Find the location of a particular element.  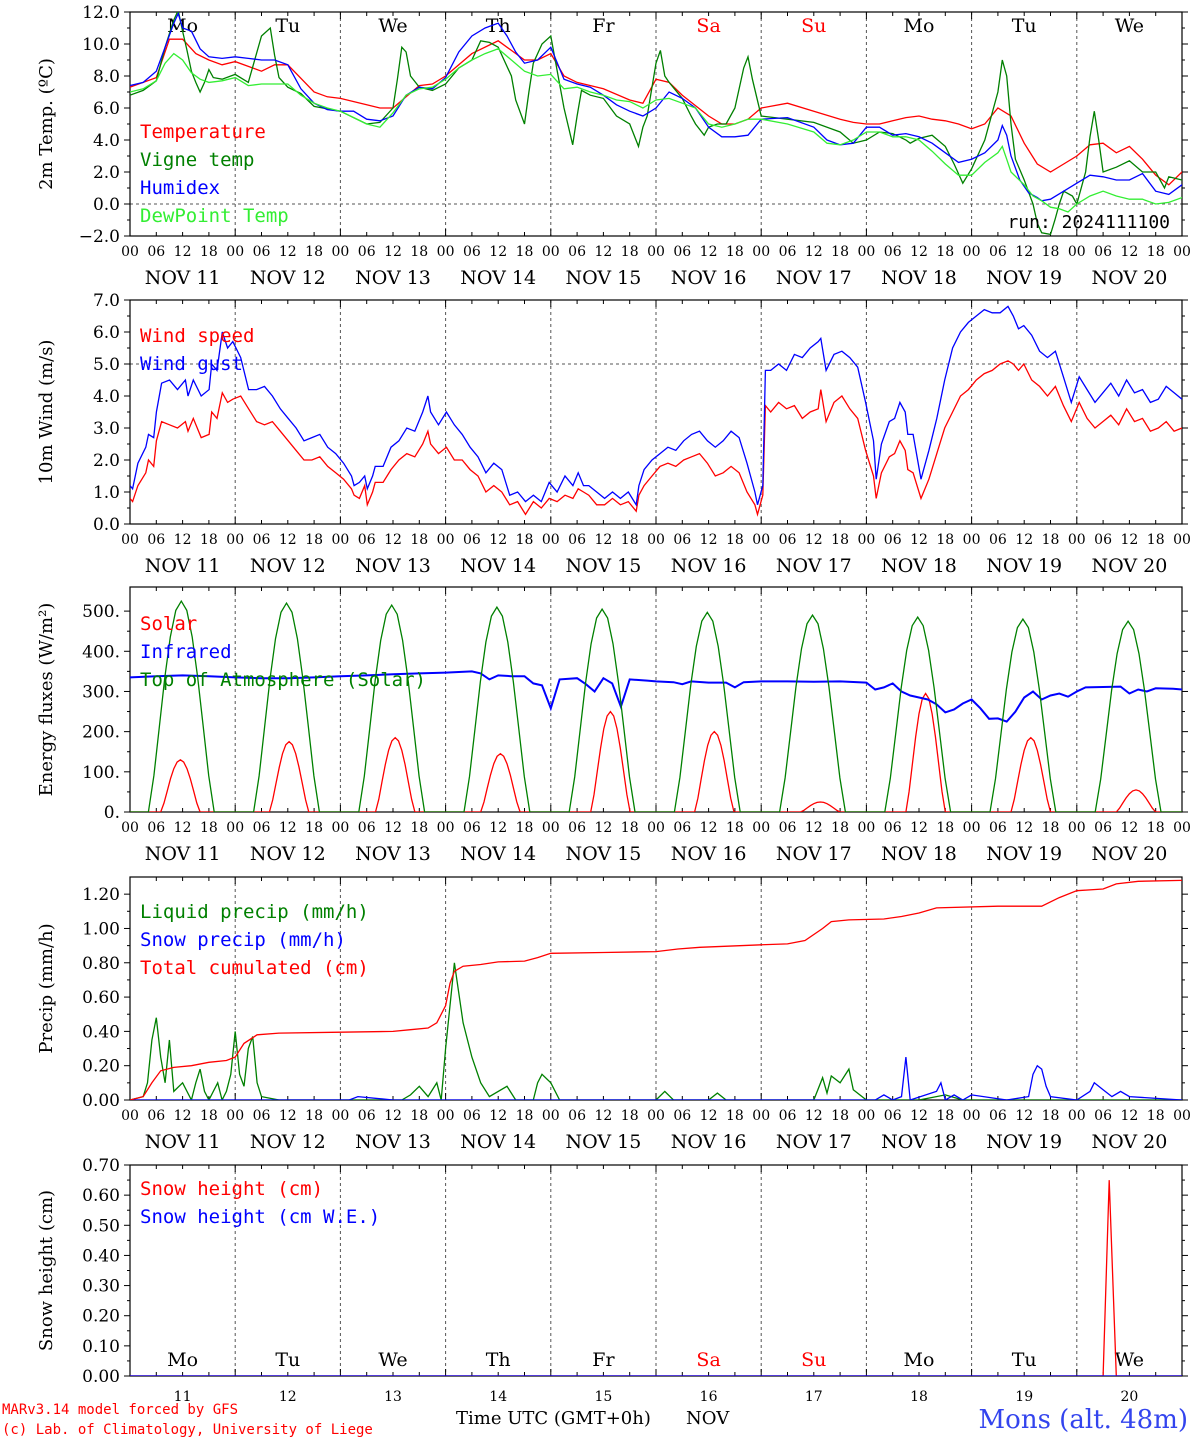

weekday-label: Th is located at coordinates (498, 1360).